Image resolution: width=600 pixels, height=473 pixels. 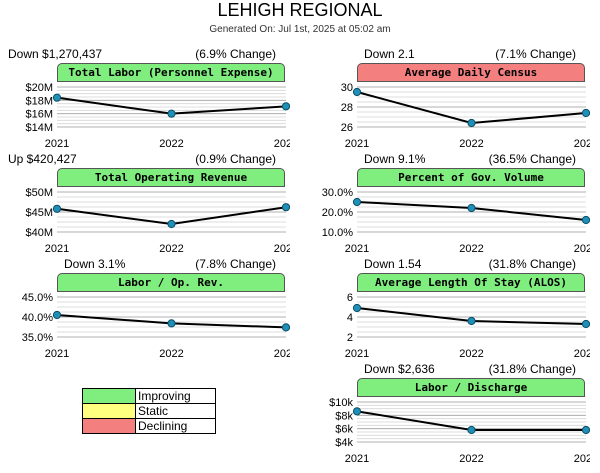 I want to click on y-tick-label: $8k, so click(x=344, y=416).